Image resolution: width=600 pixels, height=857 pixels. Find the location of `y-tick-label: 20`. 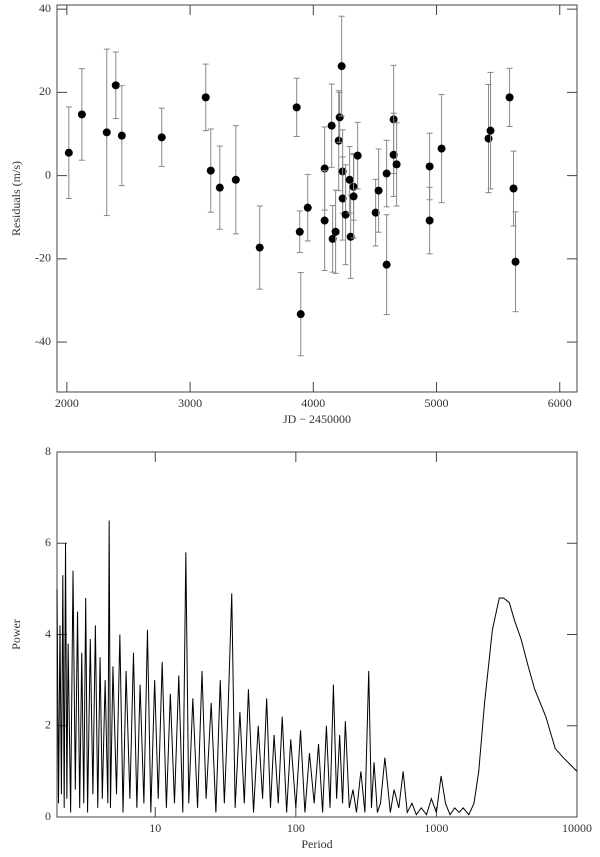

y-tick-label: 20 is located at coordinates (45, 91).